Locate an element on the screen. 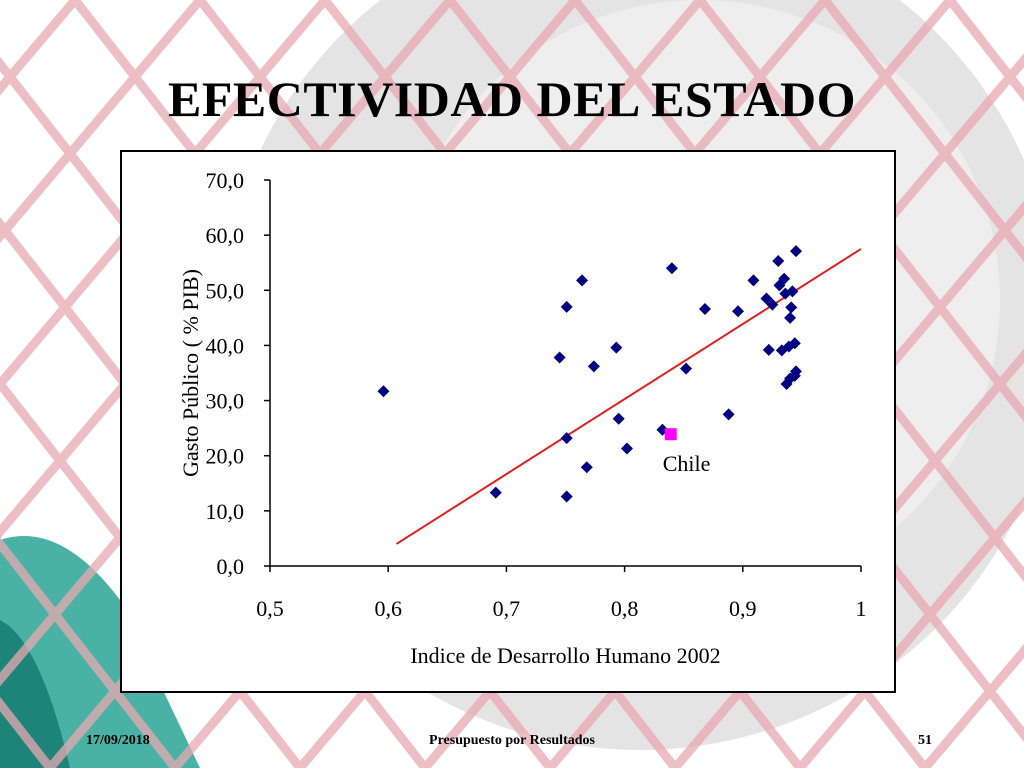 Image resolution: width=1024 pixels, height=768 pixels. slide-title: EFECTIVIDAD DEL ESTADO is located at coordinates (511, 99).